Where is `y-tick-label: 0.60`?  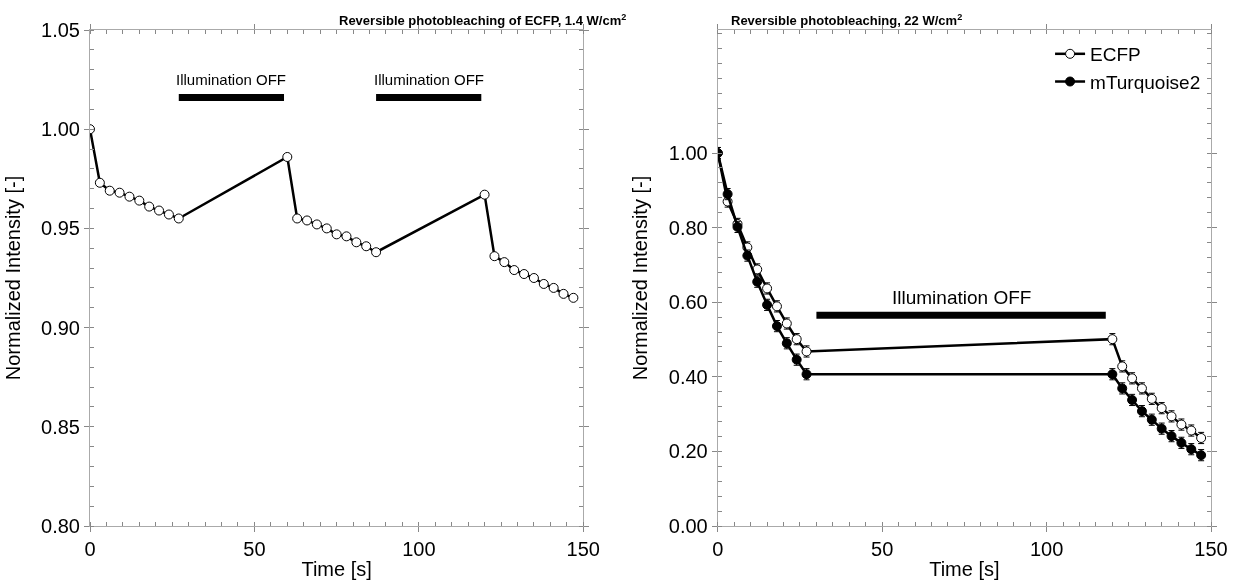
y-tick-label: 0.60 is located at coordinates (688, 302).